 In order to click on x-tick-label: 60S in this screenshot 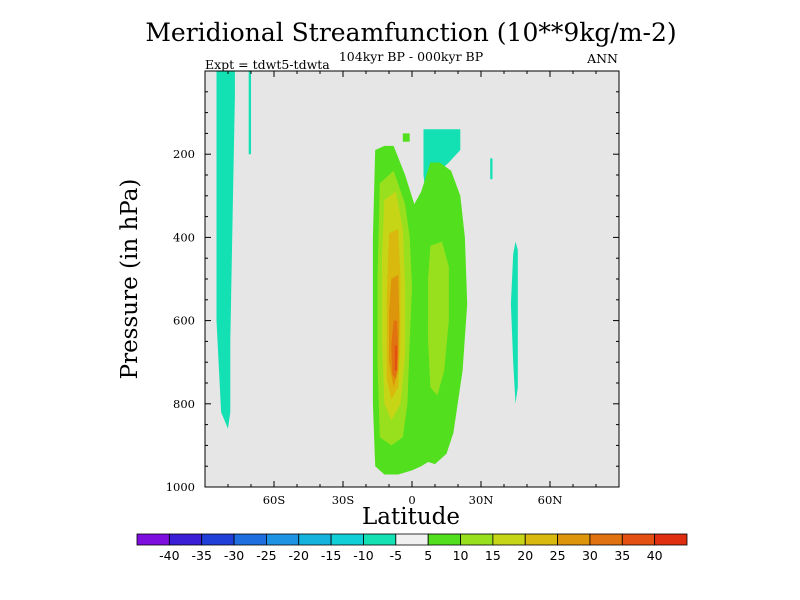, I will do `click(274, 500)`.